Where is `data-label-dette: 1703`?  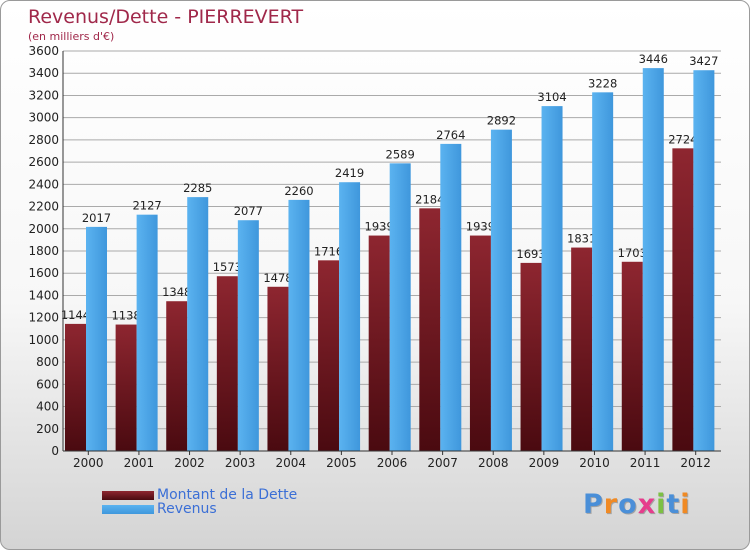
data-label-dette: 1703 is located at coordinates (632, 253).